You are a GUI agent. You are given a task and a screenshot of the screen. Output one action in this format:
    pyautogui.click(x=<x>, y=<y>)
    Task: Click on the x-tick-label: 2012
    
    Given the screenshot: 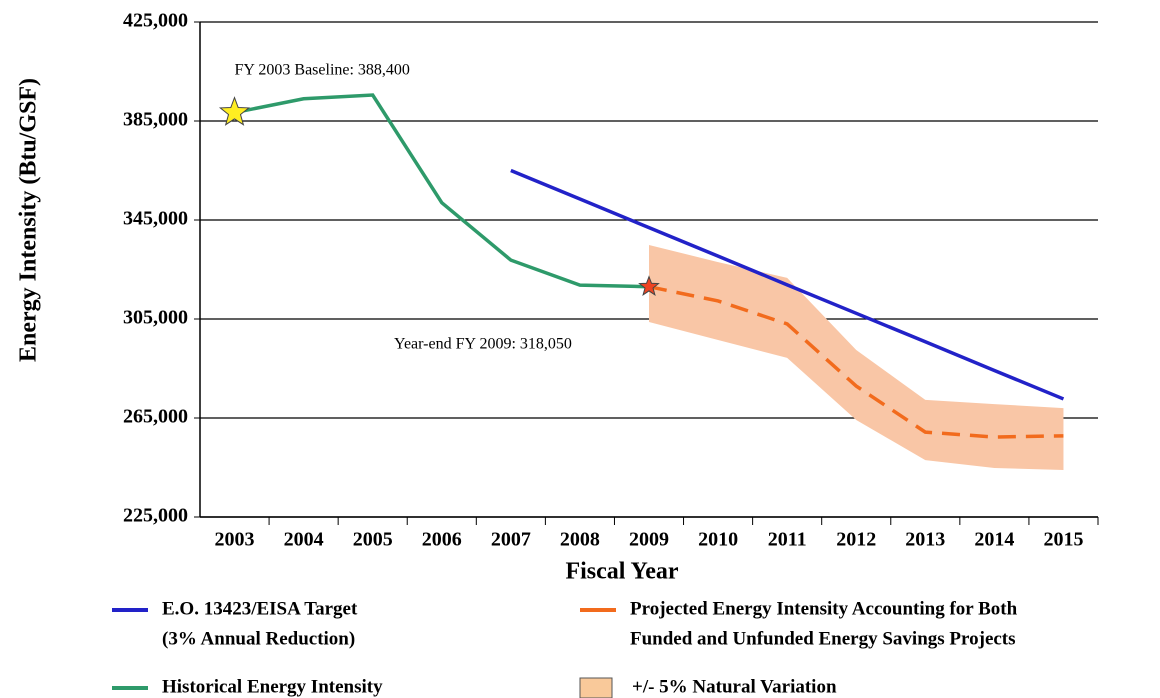 What is the action you would take?
    pyautogui.click(x=856, y=540)
    